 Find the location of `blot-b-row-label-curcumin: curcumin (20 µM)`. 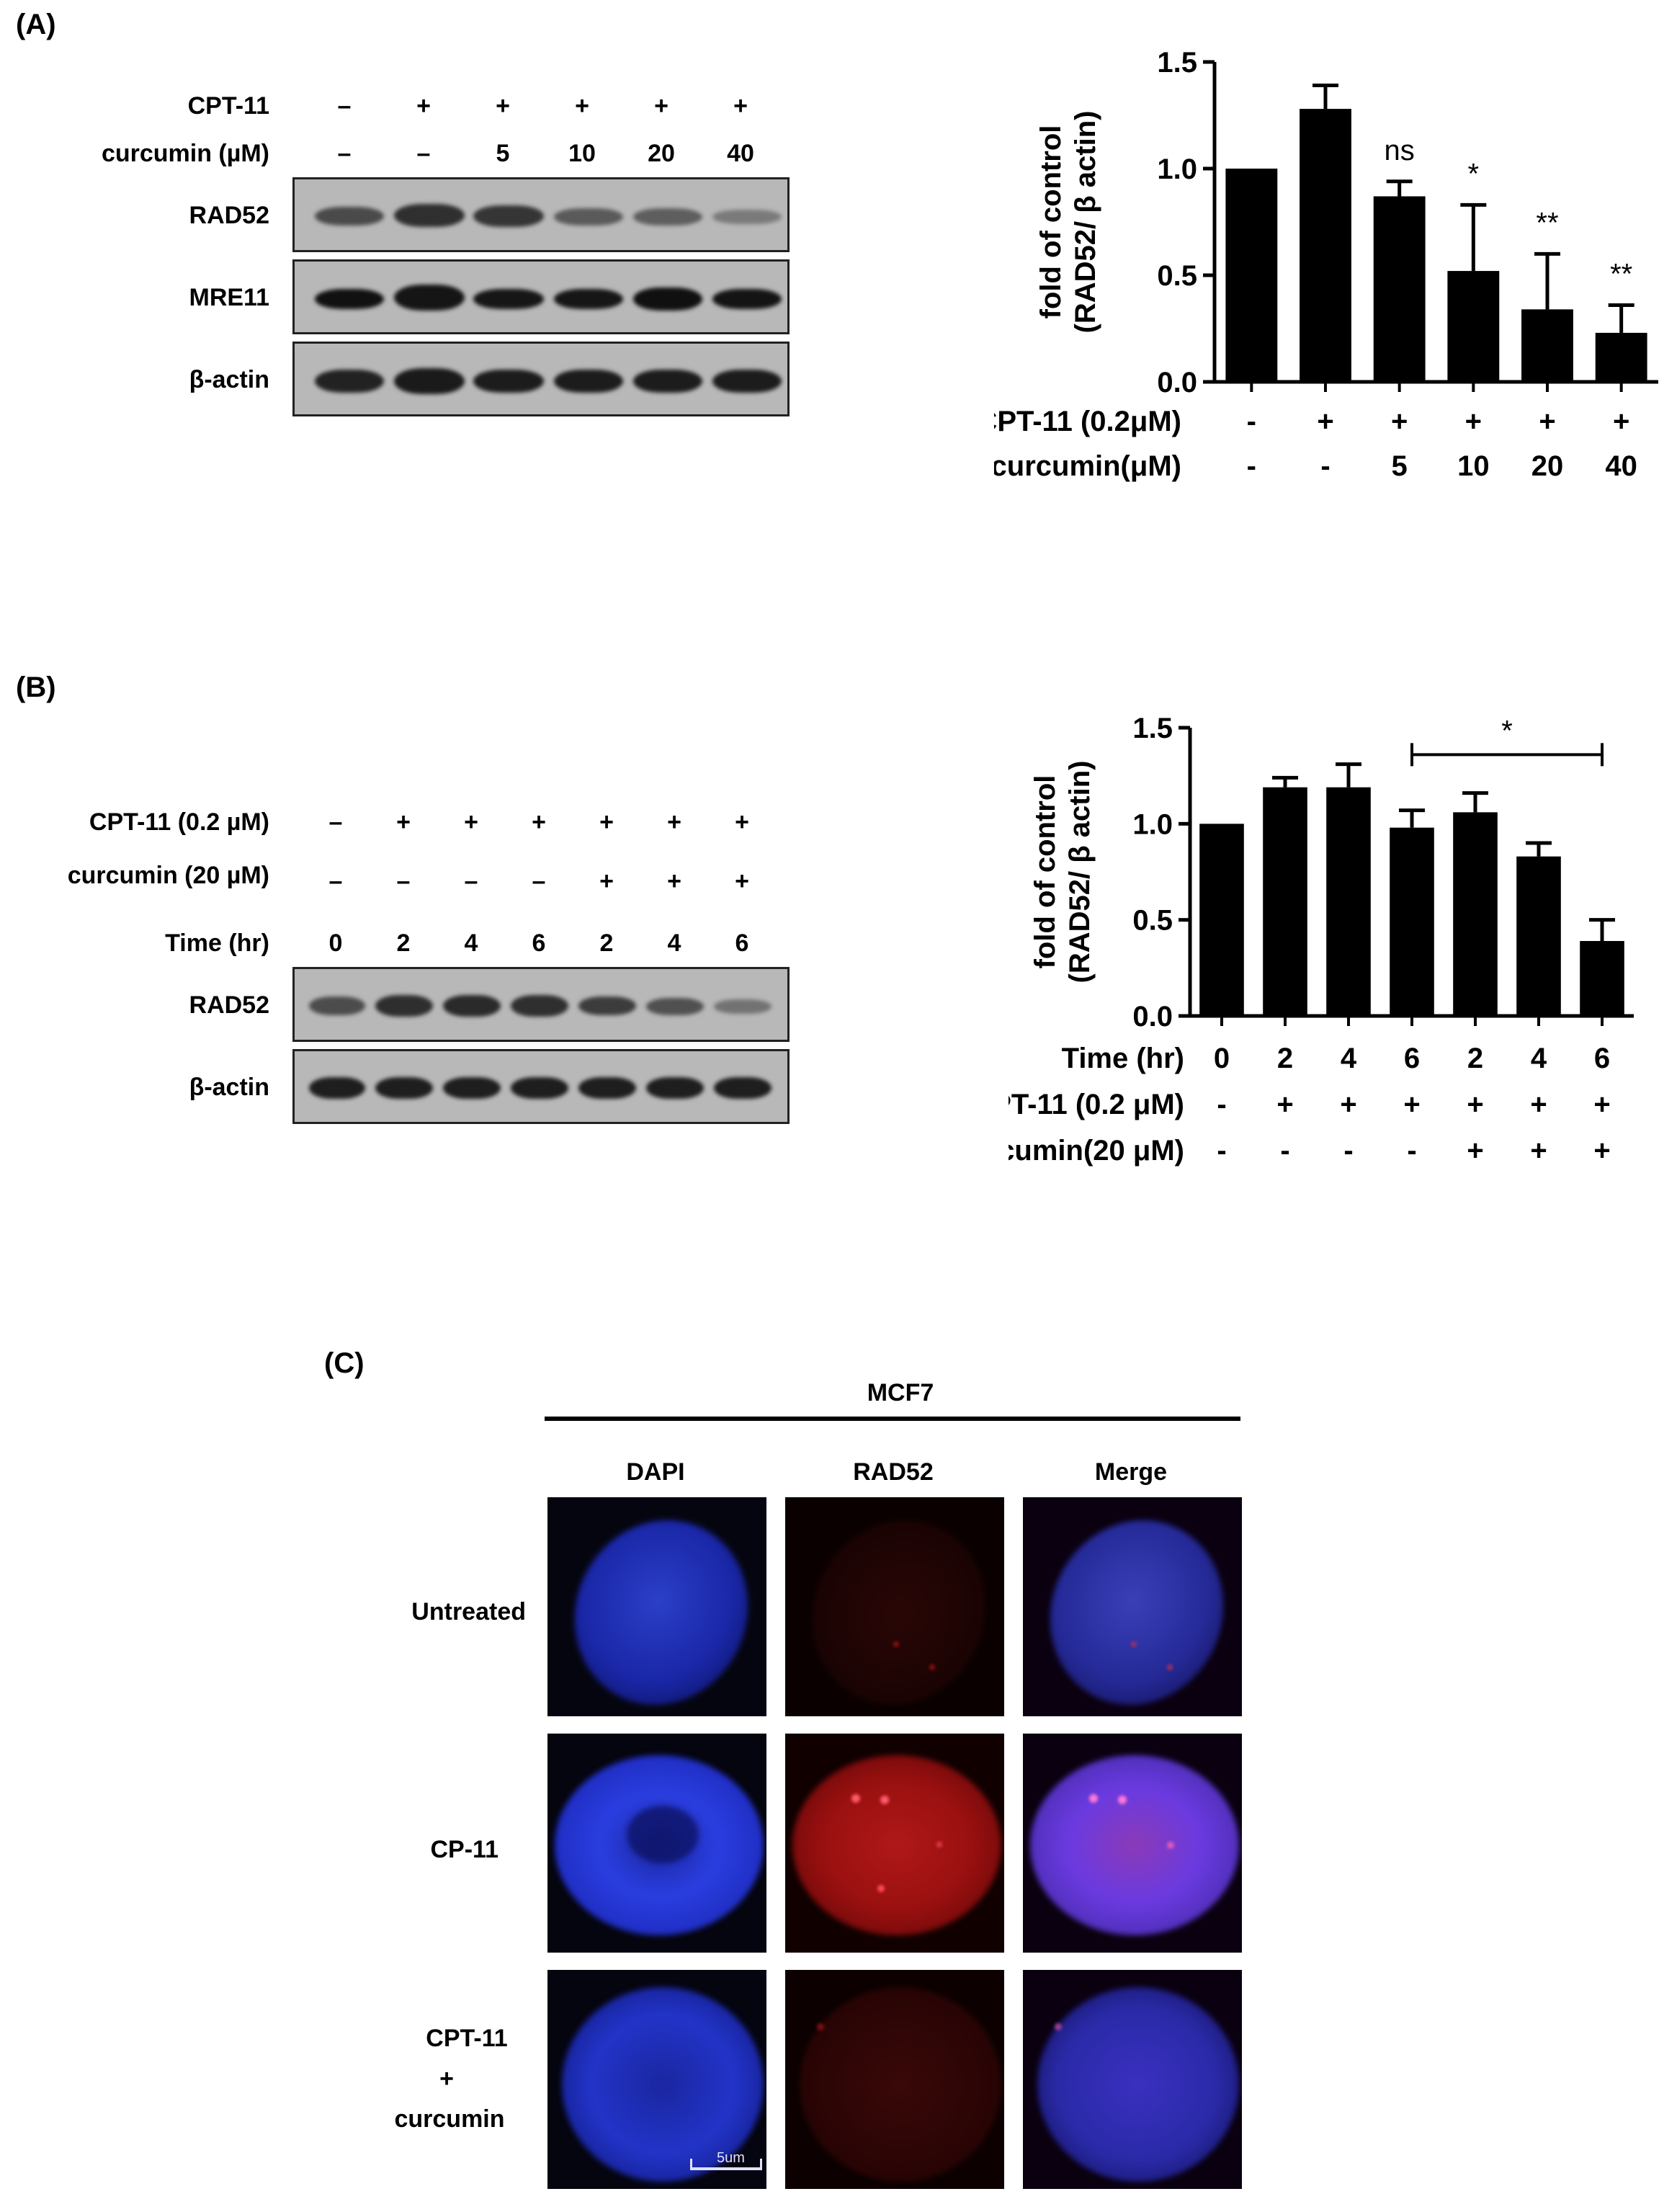

blot-b-row-label-curcumin: curcumin (20 µM) is located at coordinates (168, 876).